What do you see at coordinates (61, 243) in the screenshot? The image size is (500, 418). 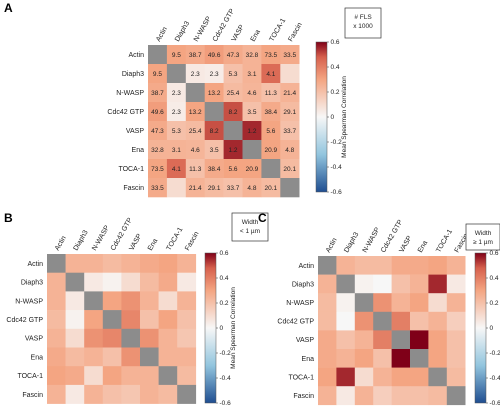 I see `column-label: Actin` at bounding box center [61, 243].